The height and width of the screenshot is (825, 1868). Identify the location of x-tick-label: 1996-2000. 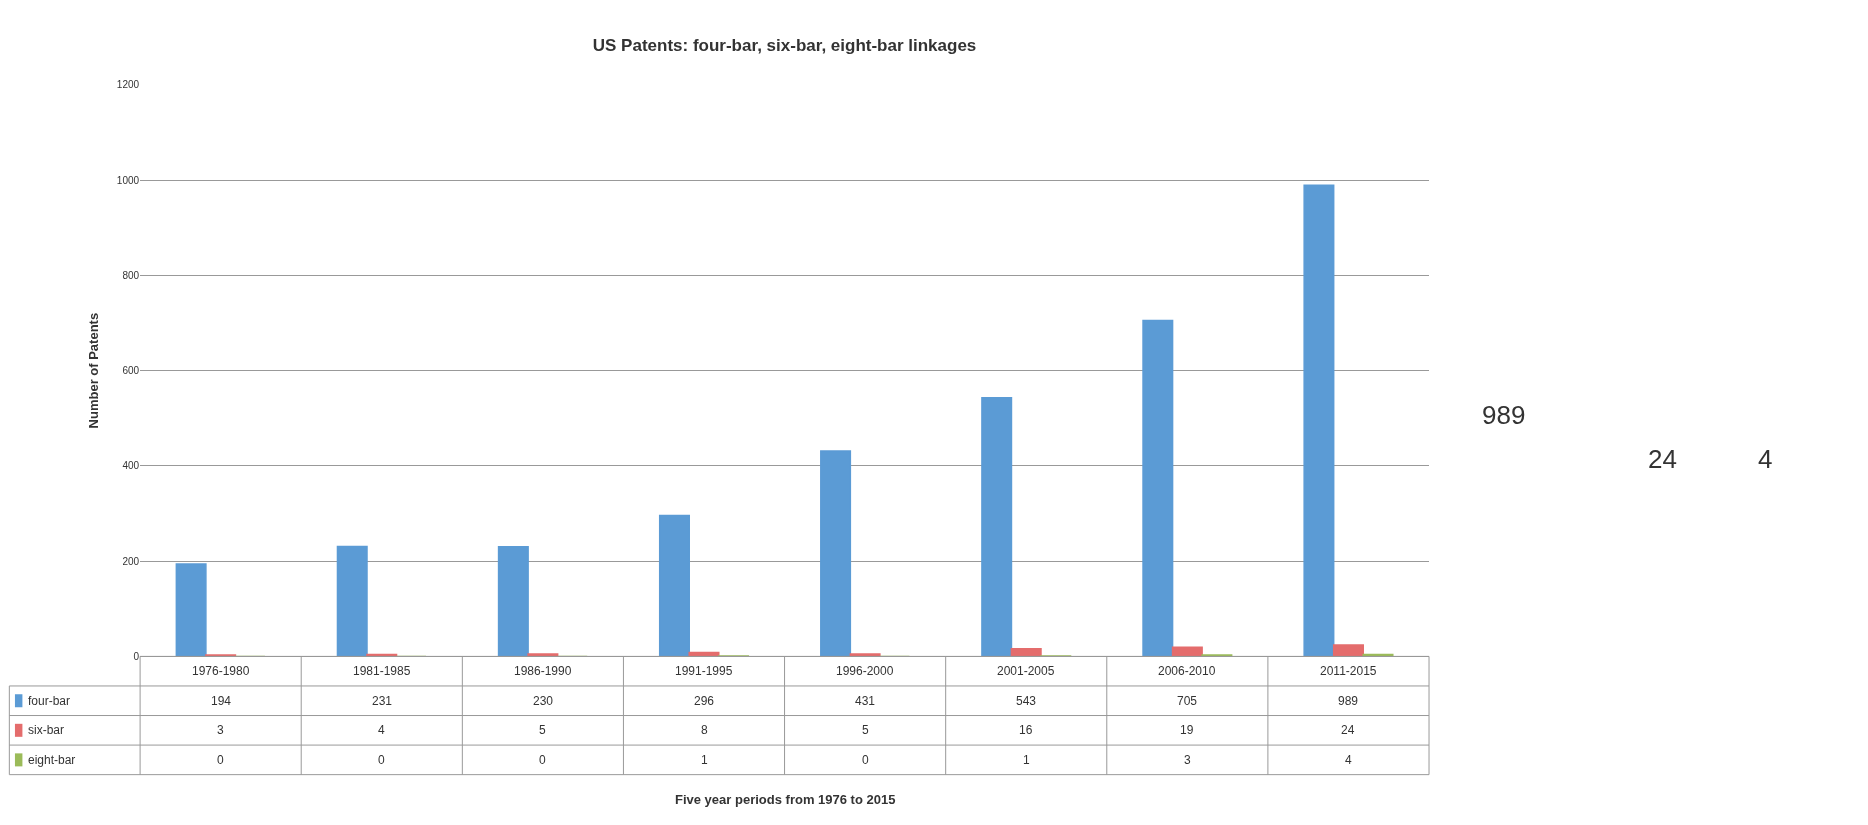
(865, 671).